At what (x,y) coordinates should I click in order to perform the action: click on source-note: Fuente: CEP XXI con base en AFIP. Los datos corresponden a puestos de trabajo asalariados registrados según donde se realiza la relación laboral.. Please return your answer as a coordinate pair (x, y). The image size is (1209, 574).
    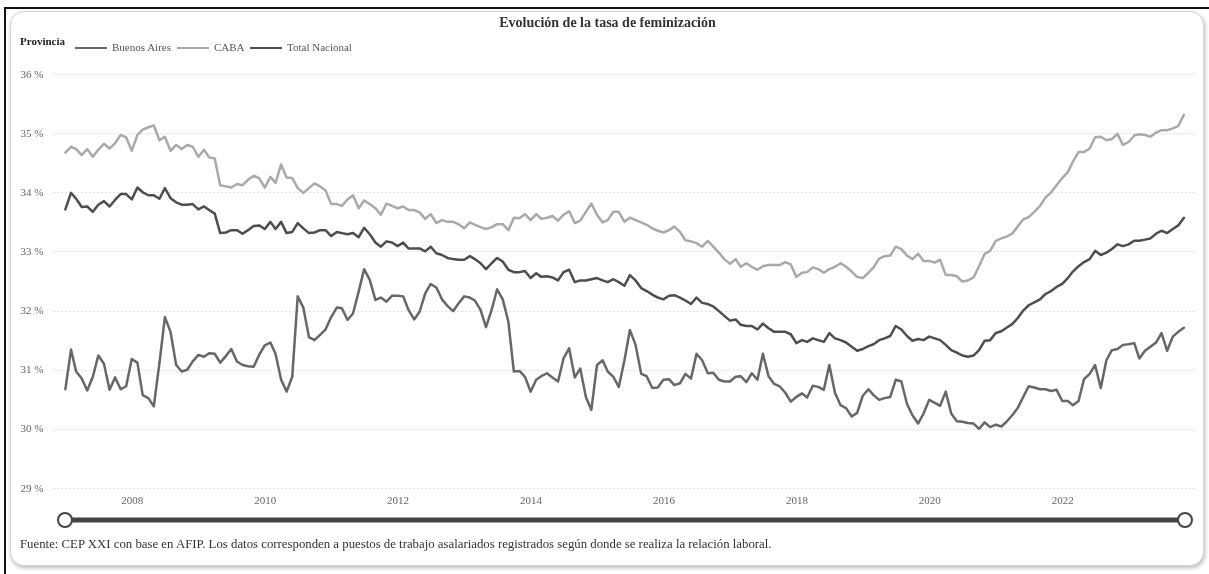
    Looking at the image, I should click on (396, 544).